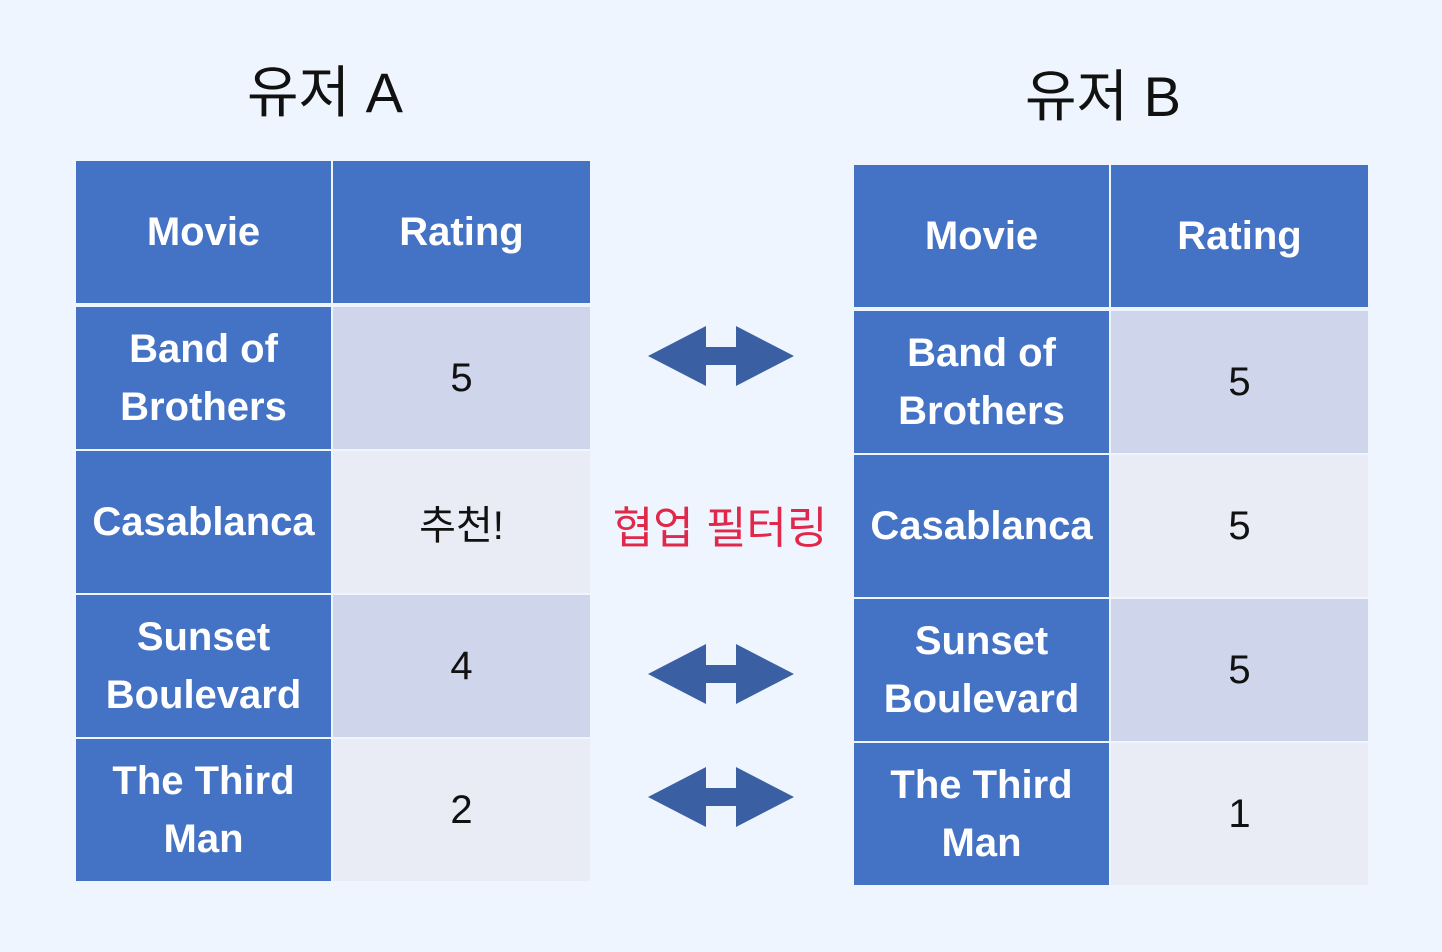  I want to click on table-row: Sunset Boulevard 4, so click(333, 666).